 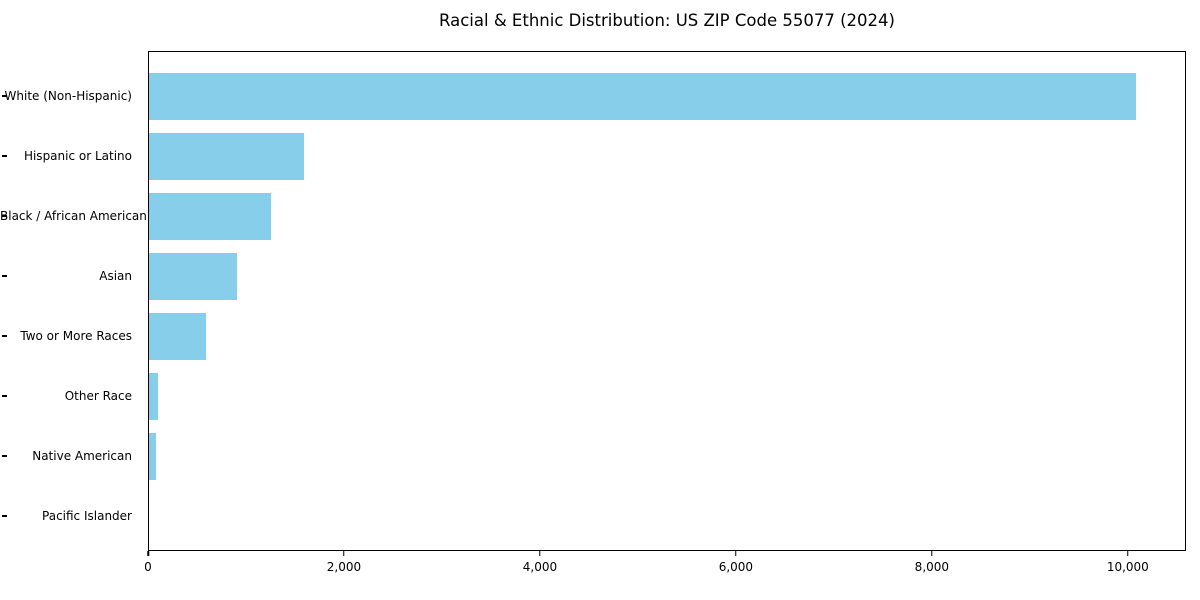 I want to click on x-axis: 0 2,000 4,000 6,000 8,000 10,000, so click(x=665, y=573).